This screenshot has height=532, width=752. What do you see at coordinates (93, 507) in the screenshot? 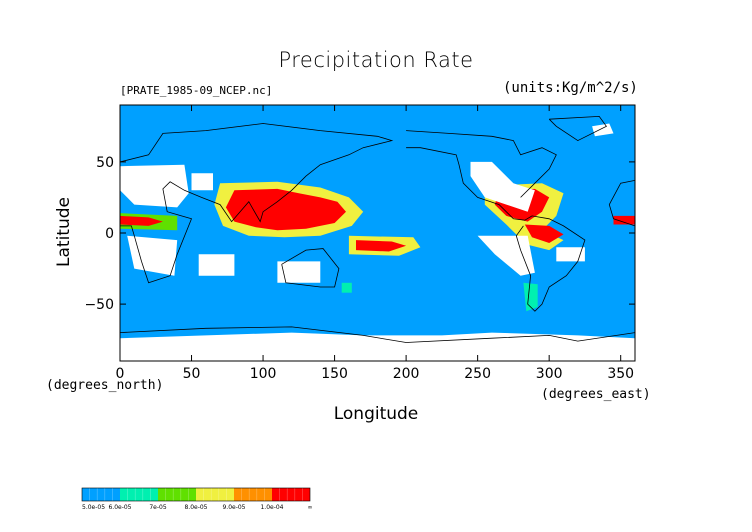
I see `colorbar-label-0: 5.0e-05` at bounding box center [93, 507].